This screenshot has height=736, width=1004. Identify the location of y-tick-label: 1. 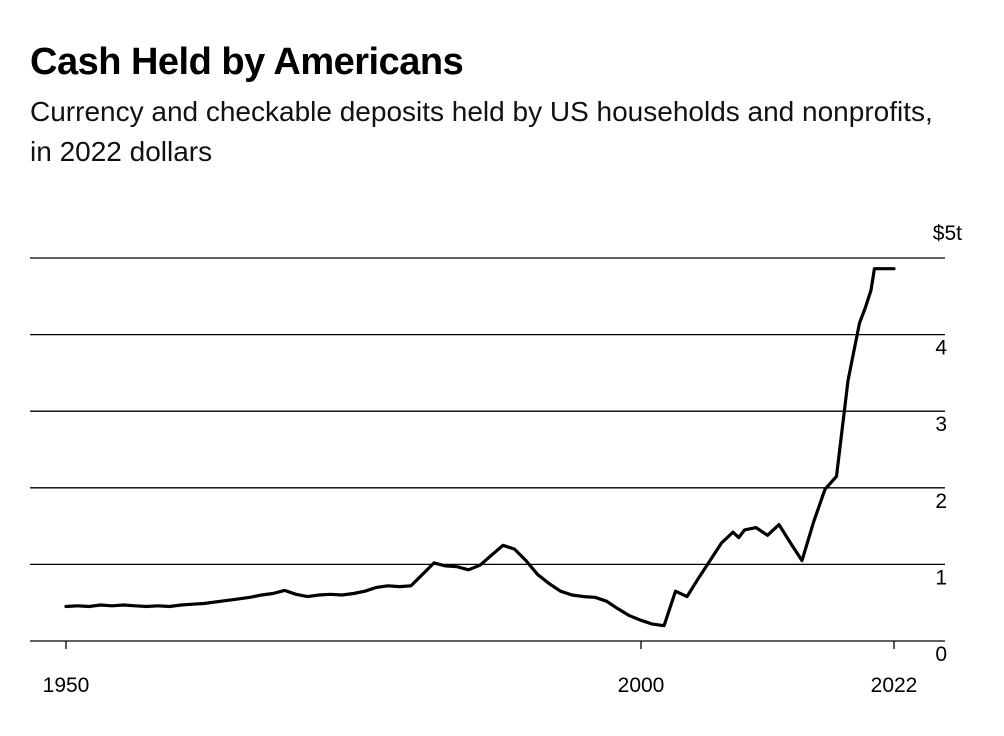
(941, 577).